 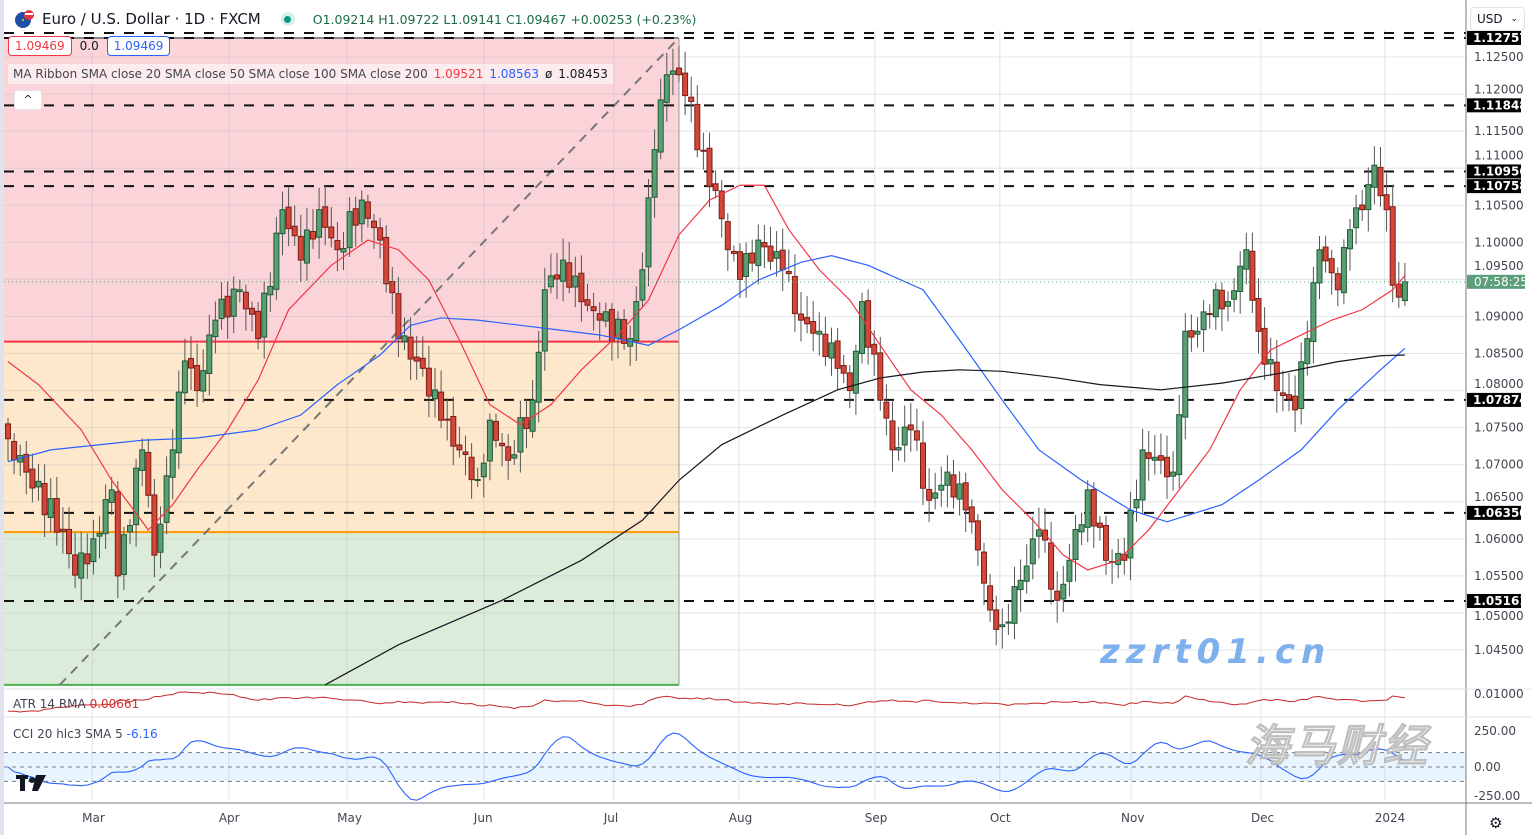 I want to click on symbol-title: Euro / U.S. Dollar · 1D · FXCM, so click(x=151, y=19).